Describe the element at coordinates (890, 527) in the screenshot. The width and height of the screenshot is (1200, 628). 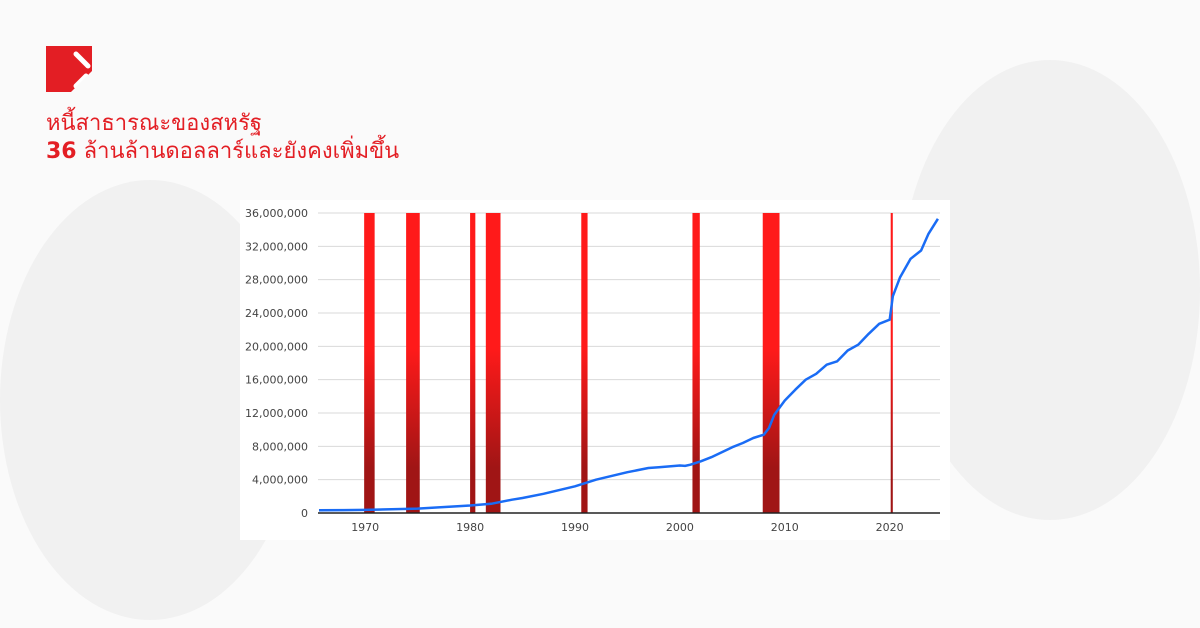
I see `x-tick-label: 2020` at that location.